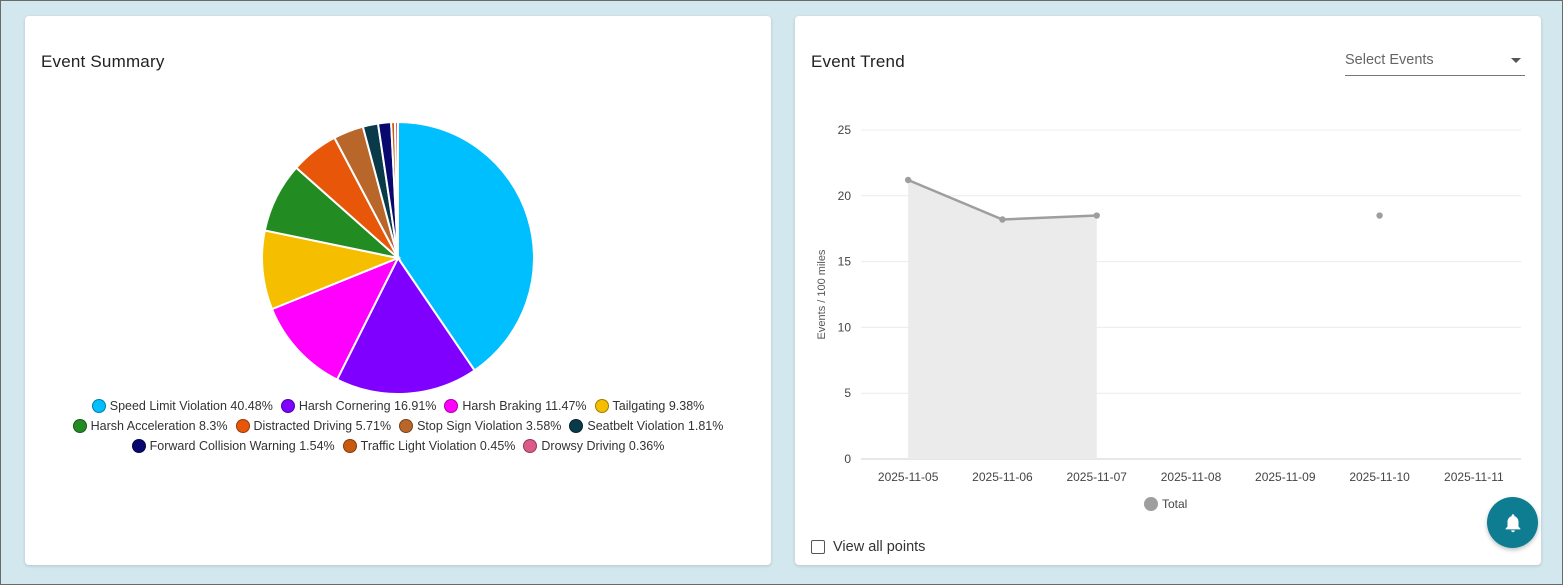 The width and height of the screenshot is (1563, 585). Describe the element at coordinates (655, 426) in the screenshot. I see `legend-label: Seatbelt Violation 1.81%` at that location.